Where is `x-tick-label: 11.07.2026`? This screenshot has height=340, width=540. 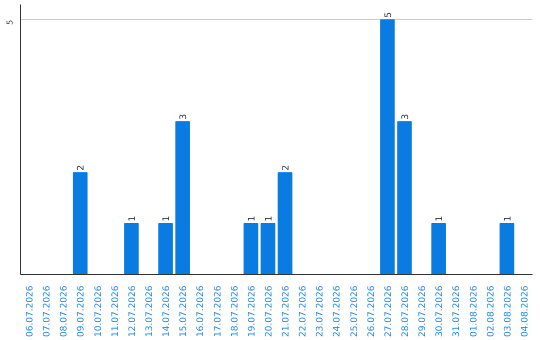 x-tick-label: 11.07.2026 is located at coordinates (115, 311).